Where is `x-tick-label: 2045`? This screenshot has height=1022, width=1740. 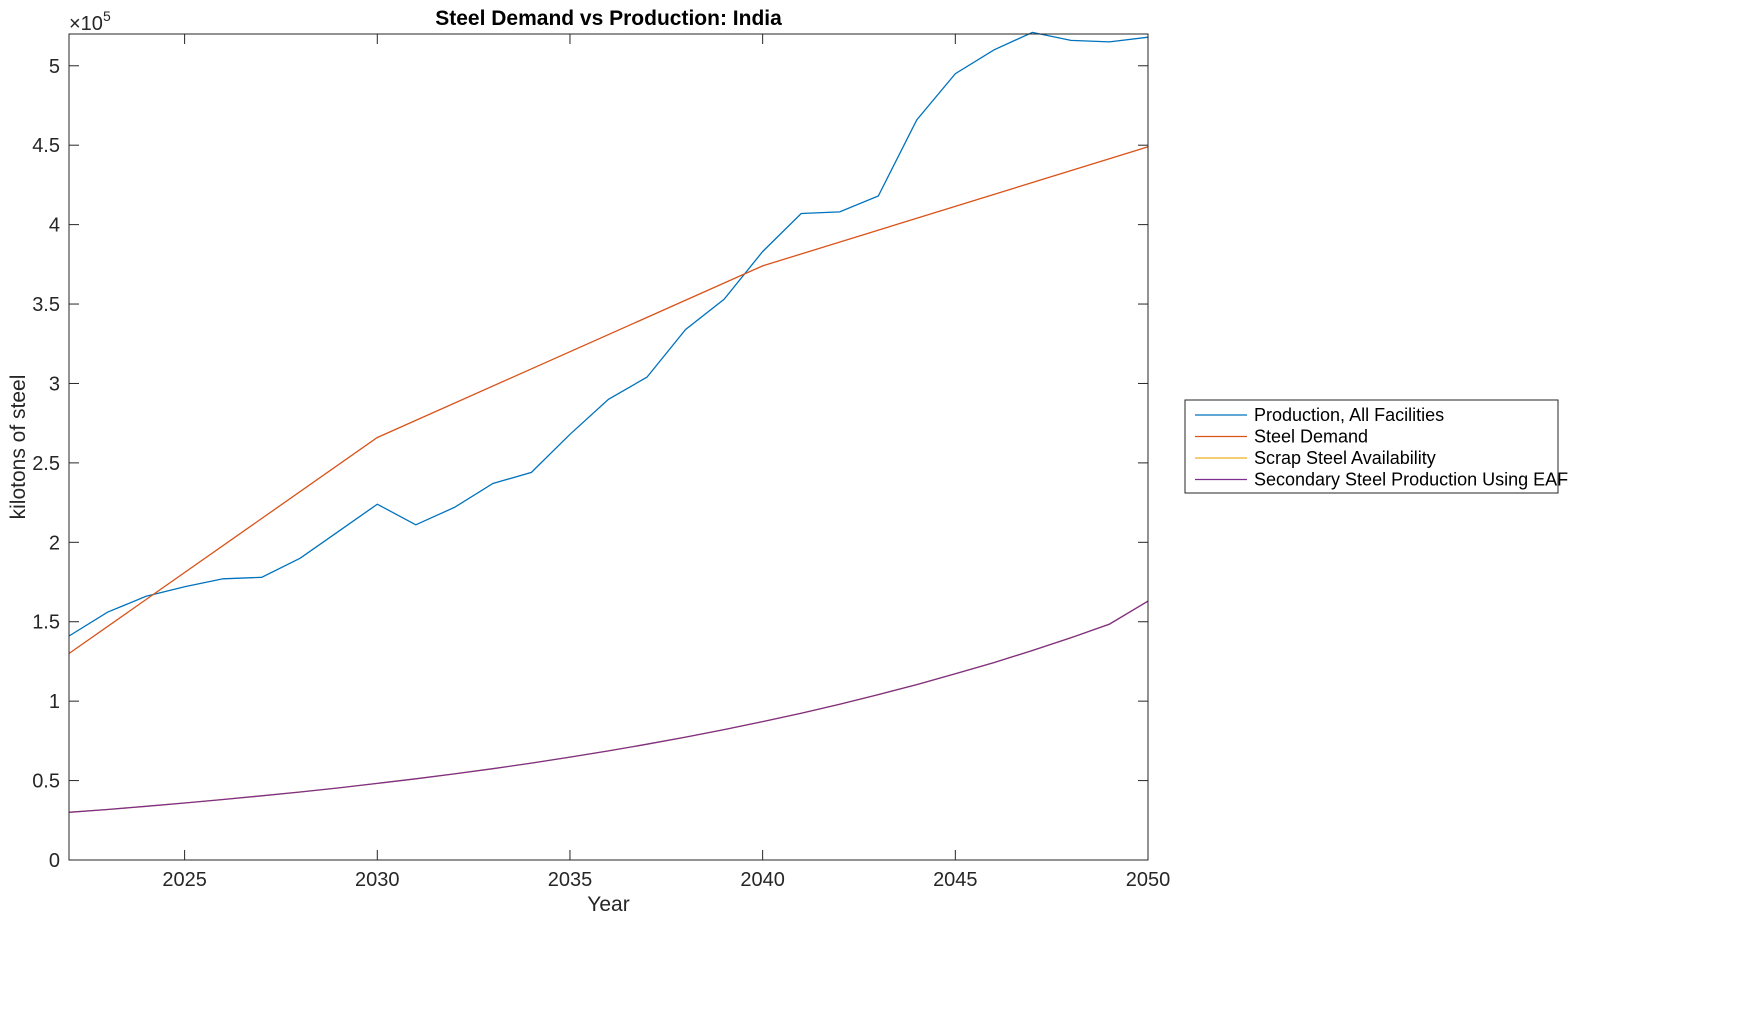 x-tick-label: 2045 is located at coordinates (955, 880).